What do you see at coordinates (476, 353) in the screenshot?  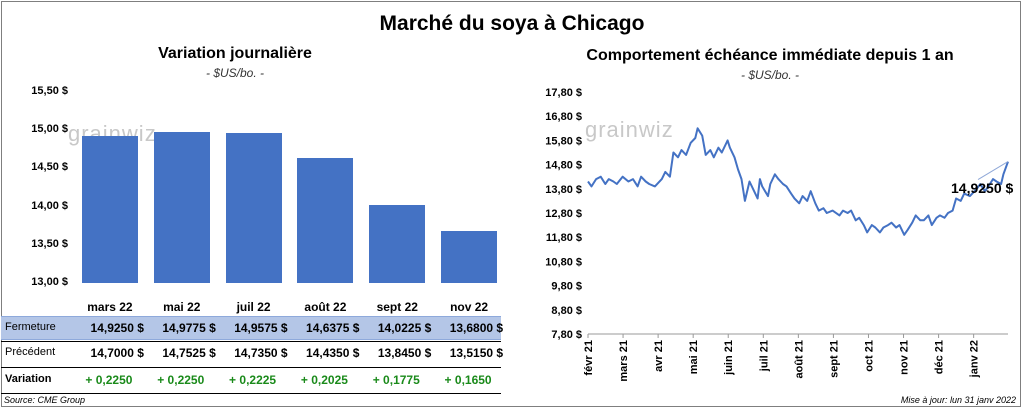 I see `table-cell: 13,5150 $` at bounding box center [476, 353].